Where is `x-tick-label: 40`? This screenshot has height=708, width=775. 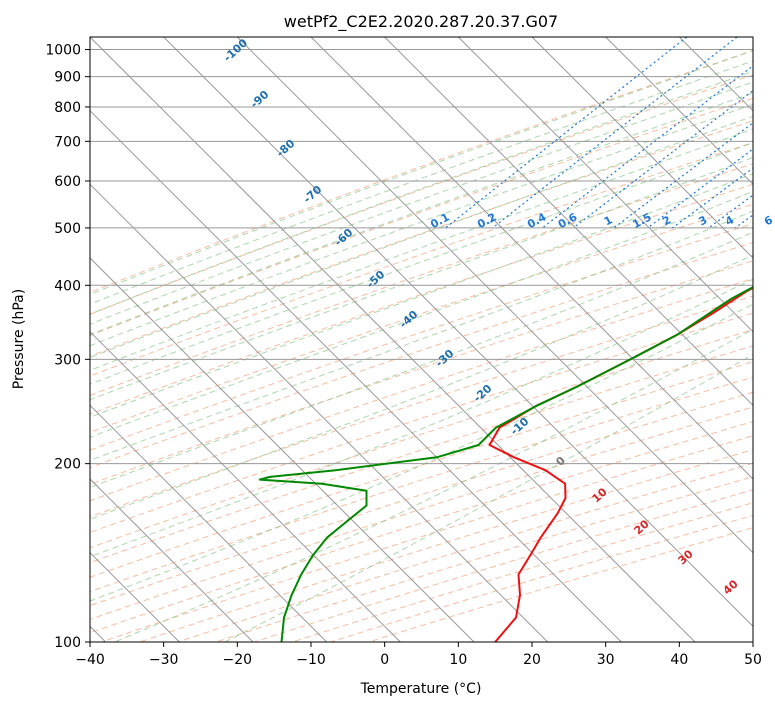 x-tick-label: 40 is located at coordinates (679, 660).